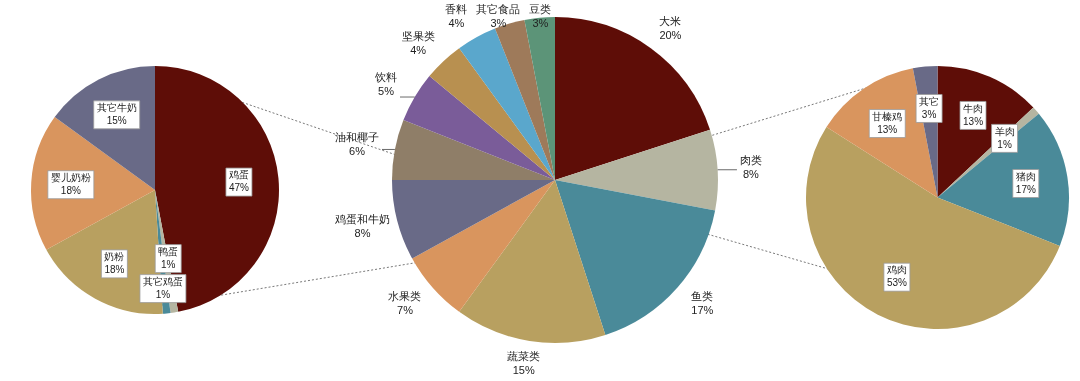 The width and height of the screenshot is (1080, 381). What do you see at coordinates (357, 136) in the screenshot?
I see `slice-label: 油和椰子` at bounding box center [357, 136].